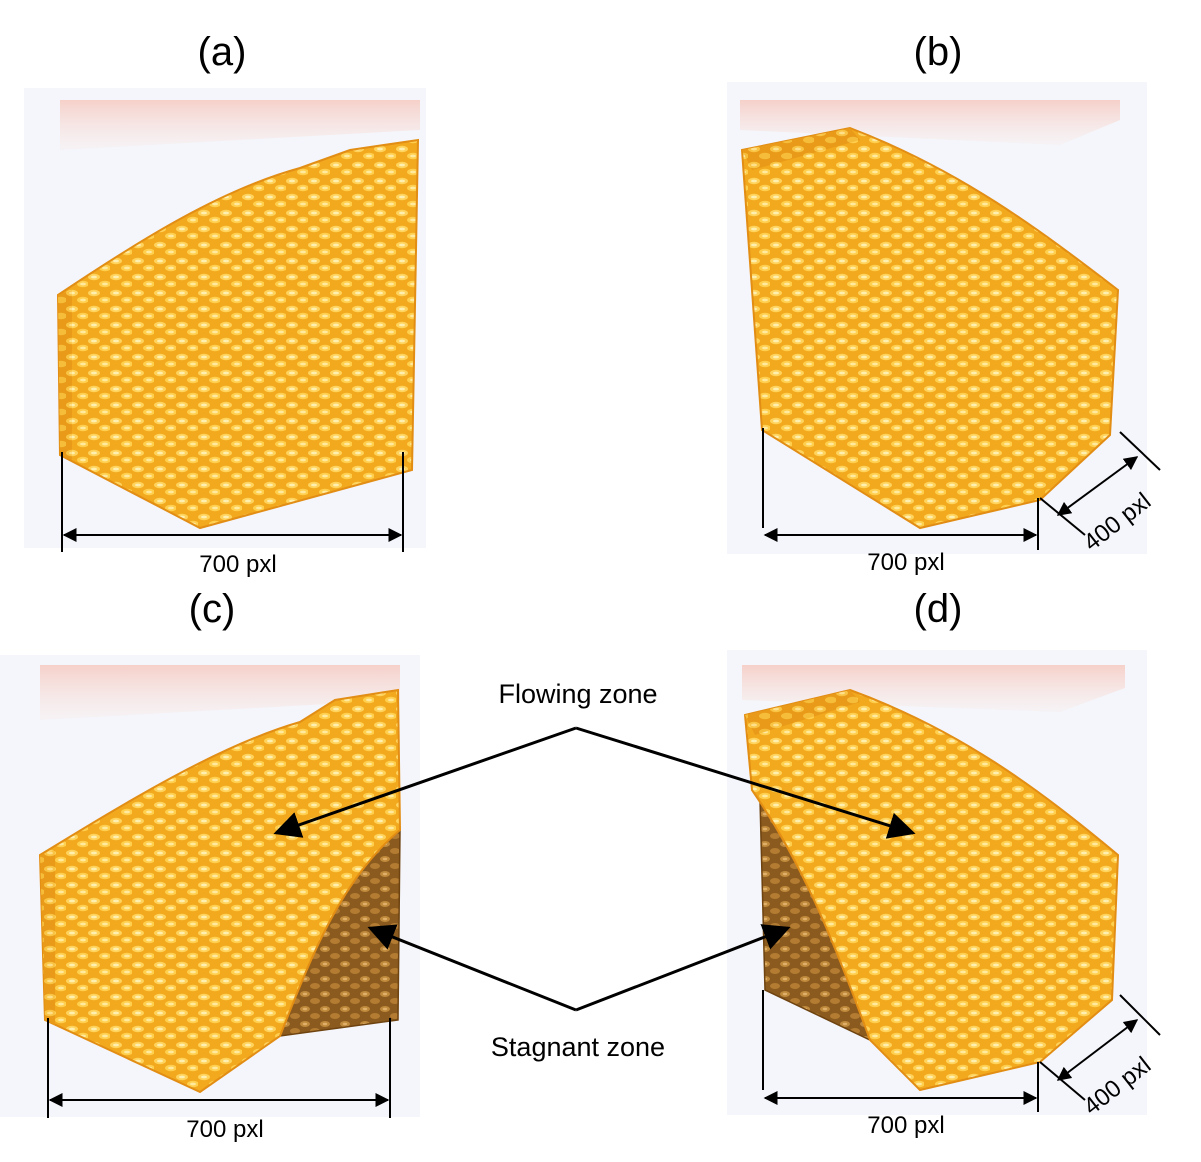  I want to click on flowing-zone-c, so click(220, 891).